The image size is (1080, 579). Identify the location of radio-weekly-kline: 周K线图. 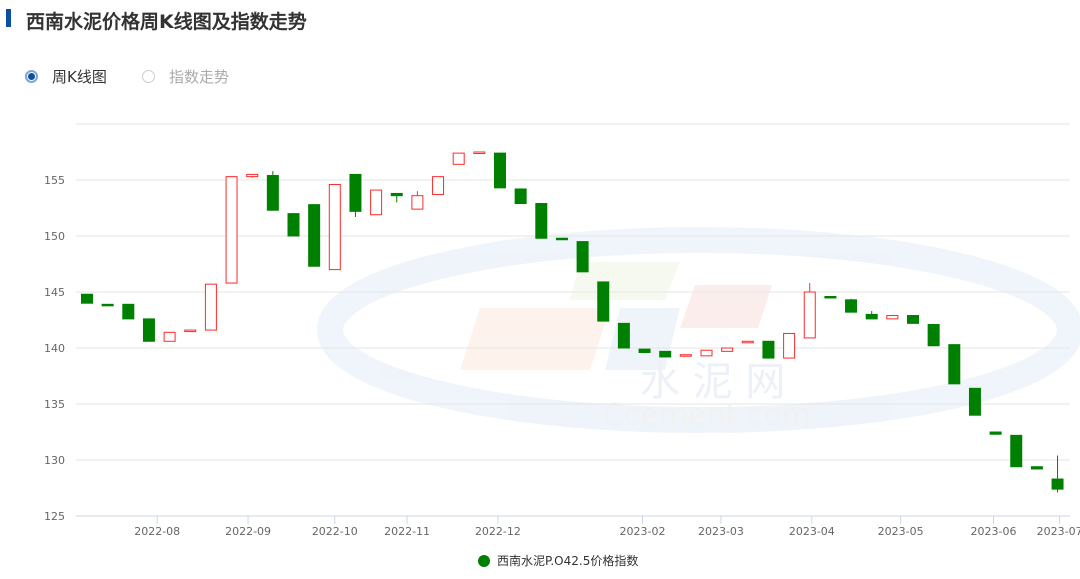
(66, 76).